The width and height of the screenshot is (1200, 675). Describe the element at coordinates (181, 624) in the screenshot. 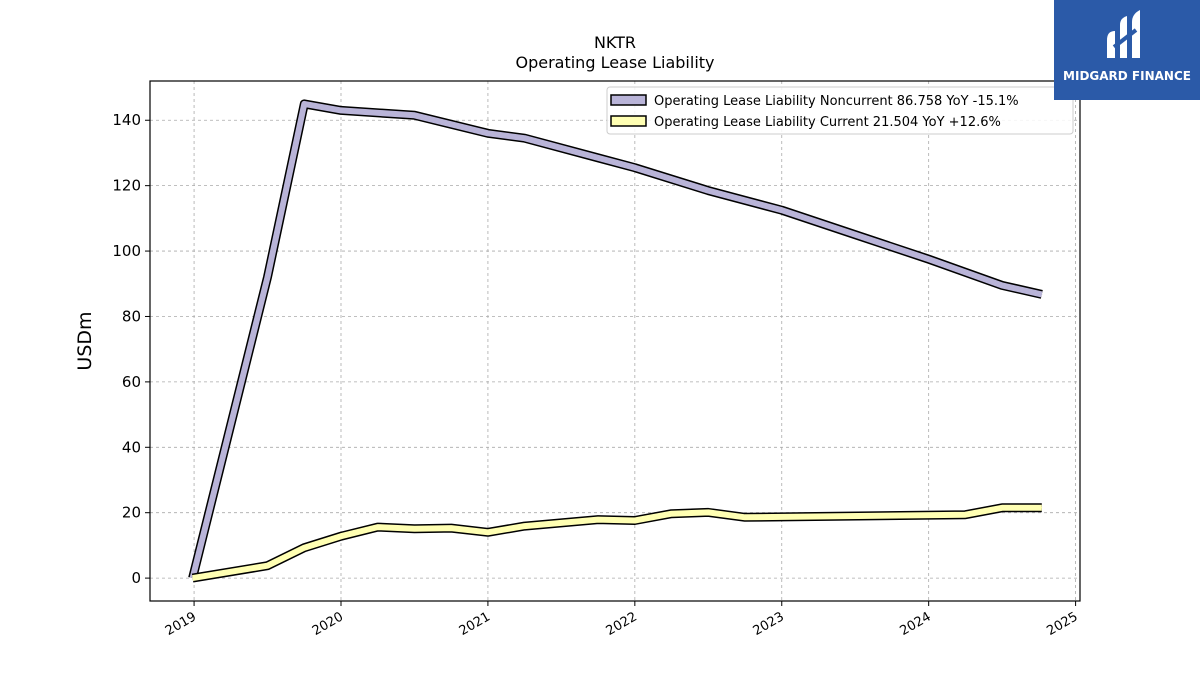

I see `x-tick-label: 2019` at that location.